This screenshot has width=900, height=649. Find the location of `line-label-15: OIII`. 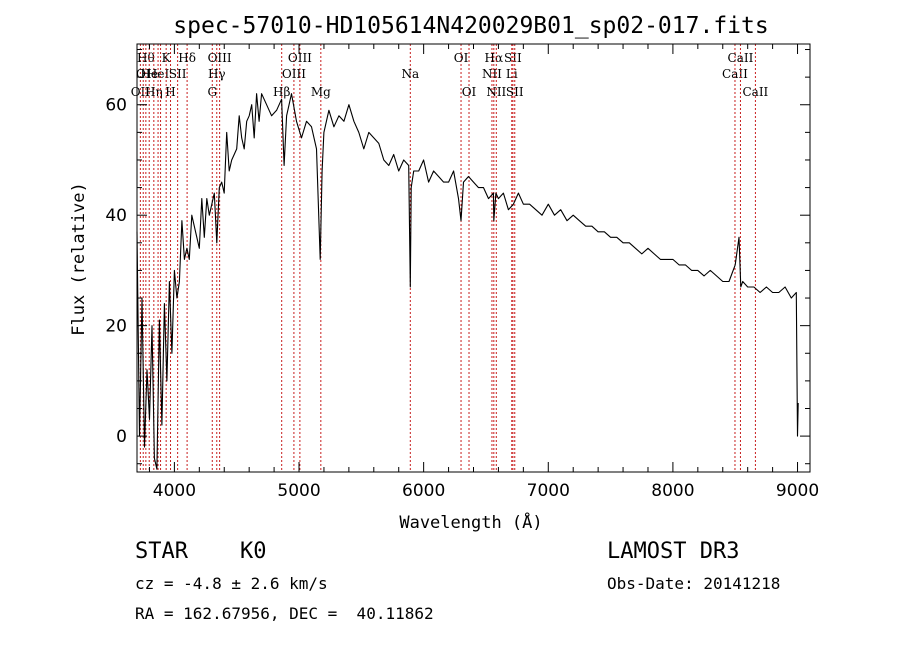

line-label-15: OIII is located at coordinates (294, 74).